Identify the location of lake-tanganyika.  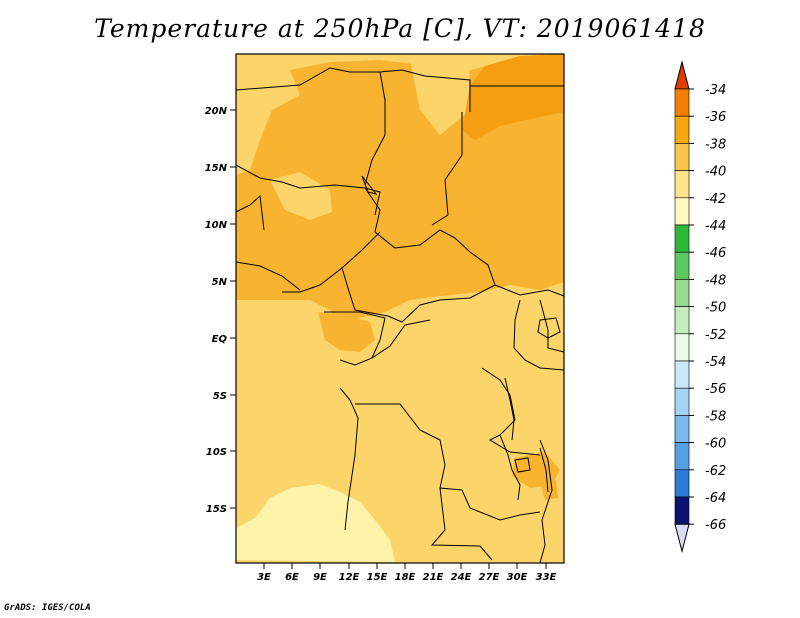
(509, 409).